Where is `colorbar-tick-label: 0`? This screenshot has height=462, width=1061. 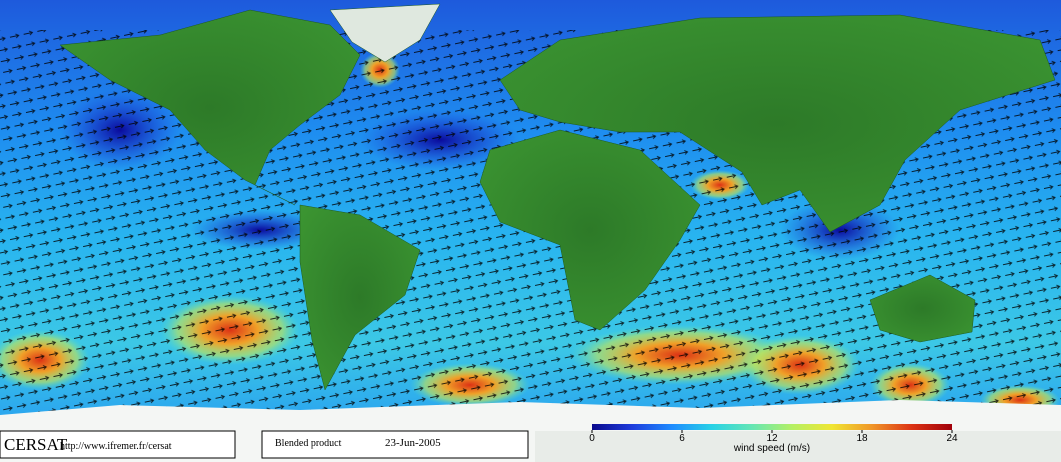 colorbar-tick-label: 0 is located at coordinates (592, 438).